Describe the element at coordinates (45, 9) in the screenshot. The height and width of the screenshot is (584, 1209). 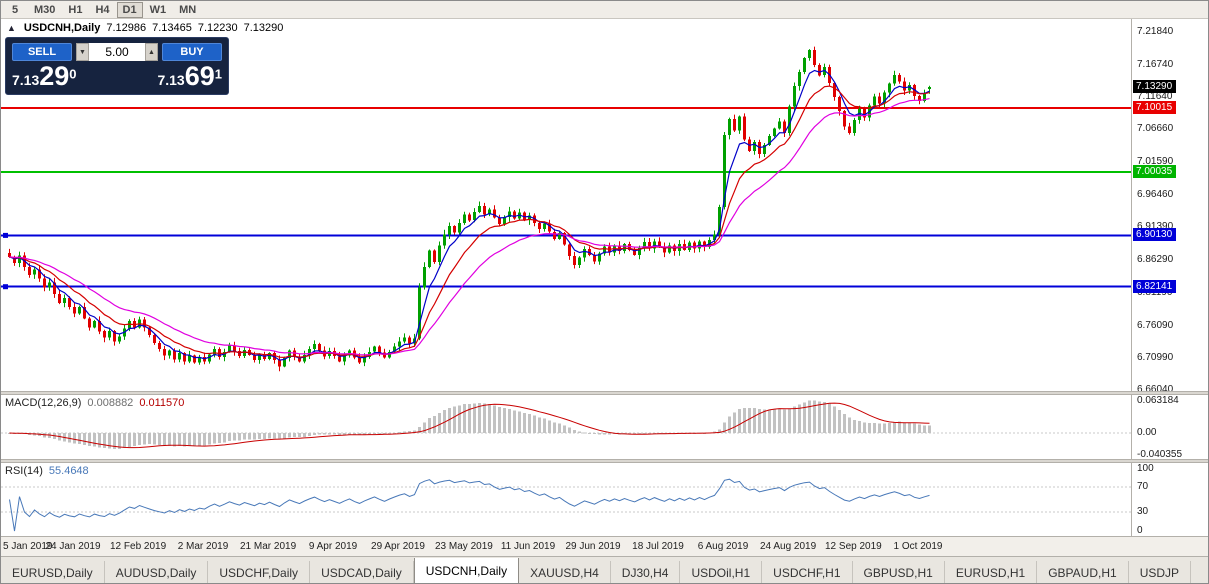
I see `period-button-M30: M30` at that location.